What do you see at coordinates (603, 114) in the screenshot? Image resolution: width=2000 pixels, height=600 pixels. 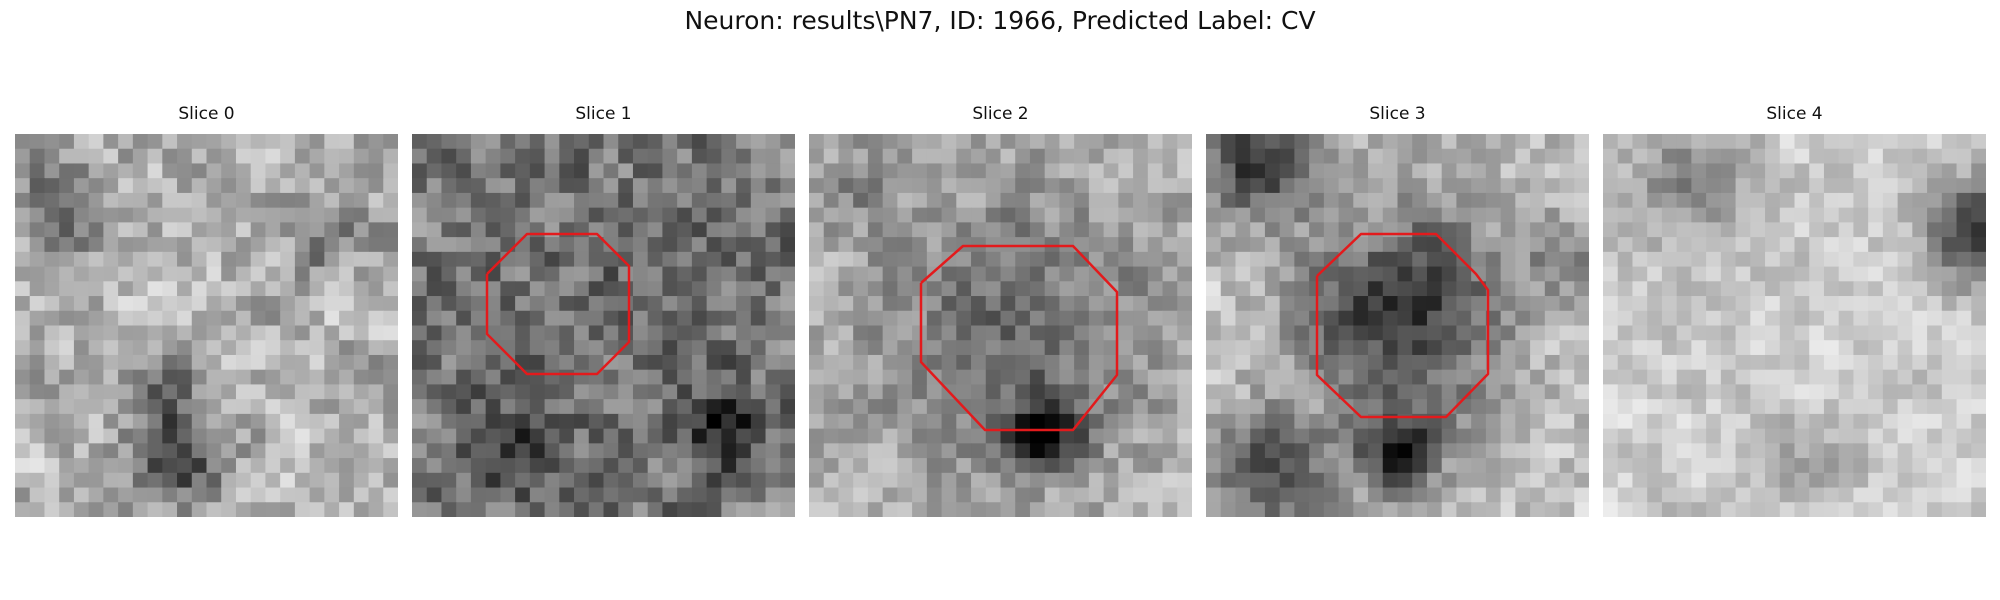 I see `slice-title-1: Slice 1` at bounding box center [603, 114].